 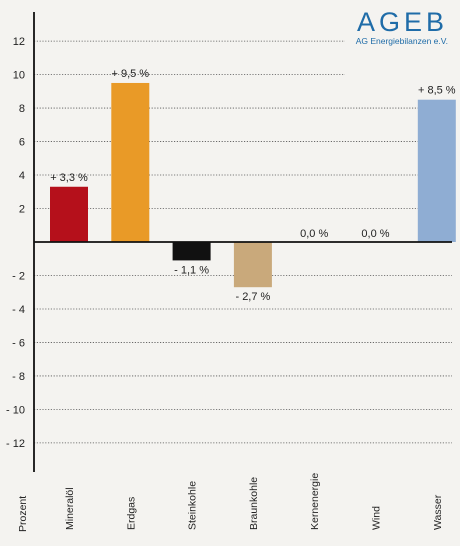 What do you see at coordinates (70, 508) in the screenshot?
I see `category-label: Mineralöl` at bounding box center [70, 508].